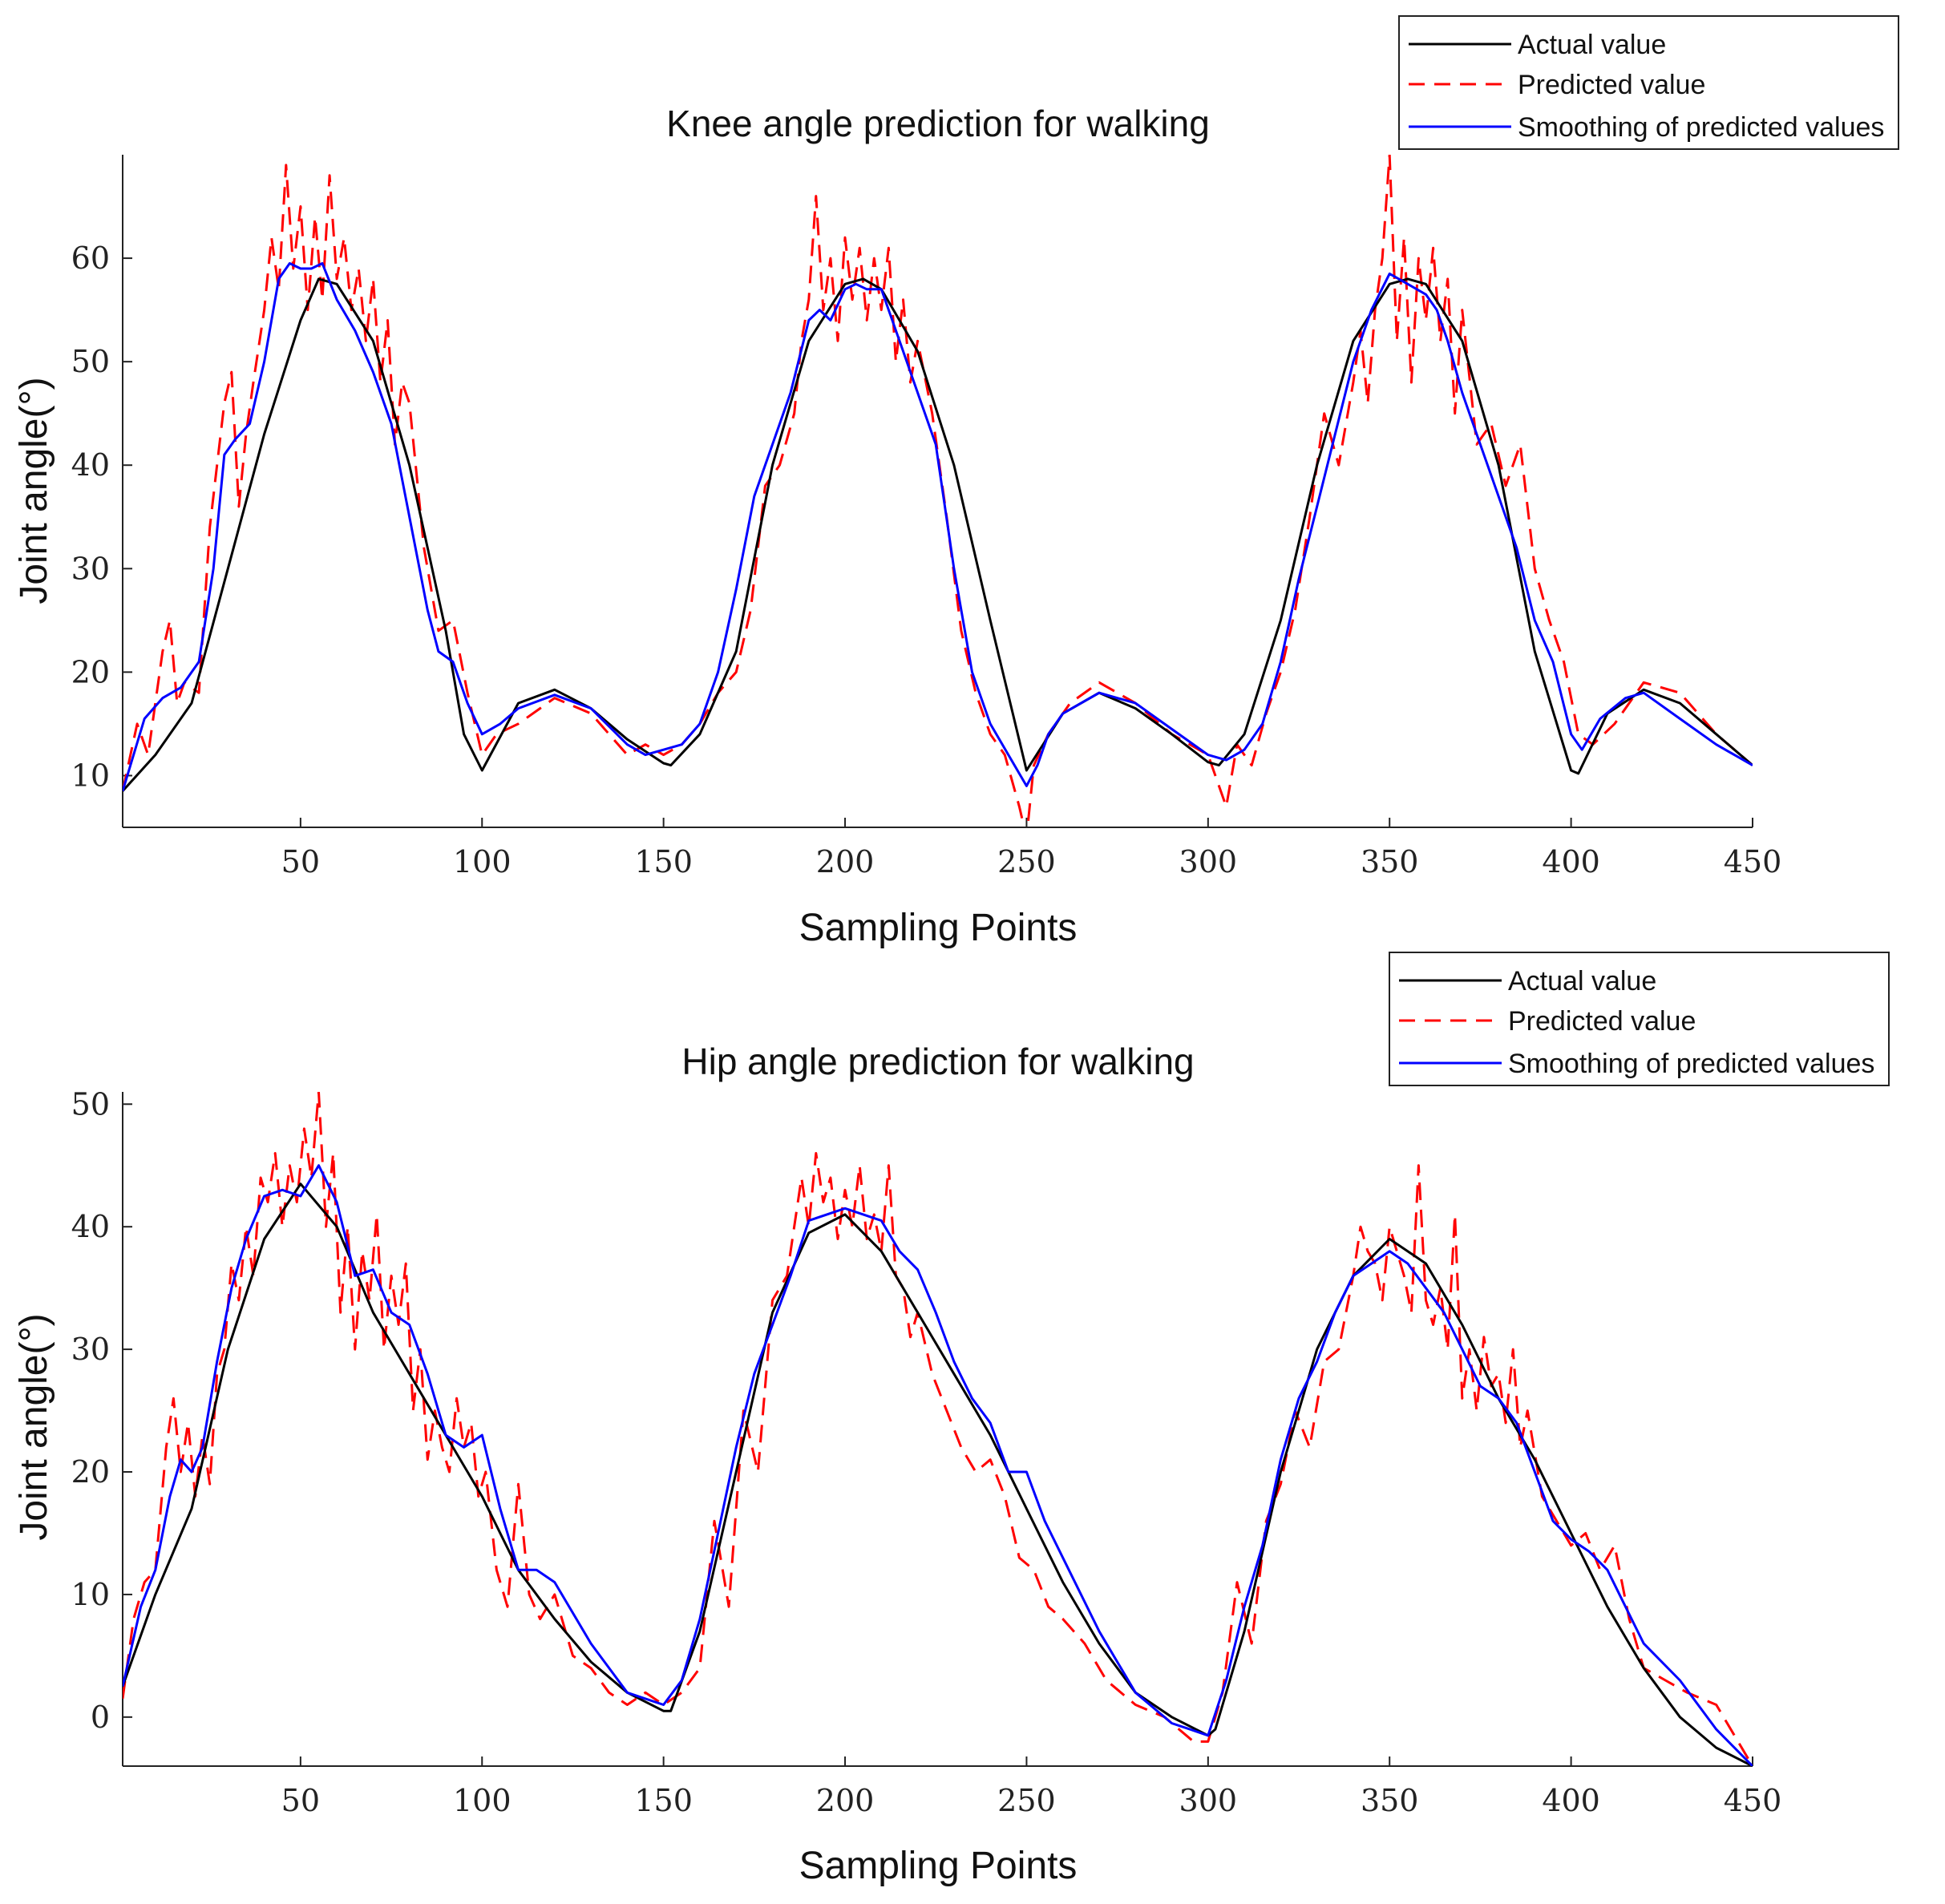 Image resolution: width=1945 pixels, height=1904 pixels. Describe the element at coordinates (90, 258) in the screenshot. I see `y-tick-label: 60` at that location.